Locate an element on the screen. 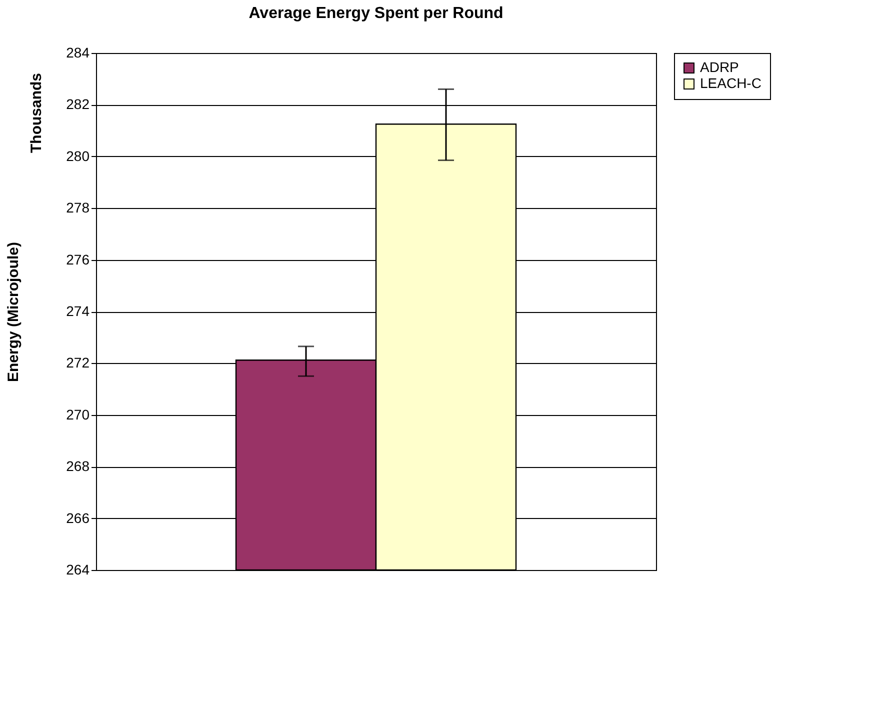  y-tick-label: 266 is located at coordinates (78, 518).